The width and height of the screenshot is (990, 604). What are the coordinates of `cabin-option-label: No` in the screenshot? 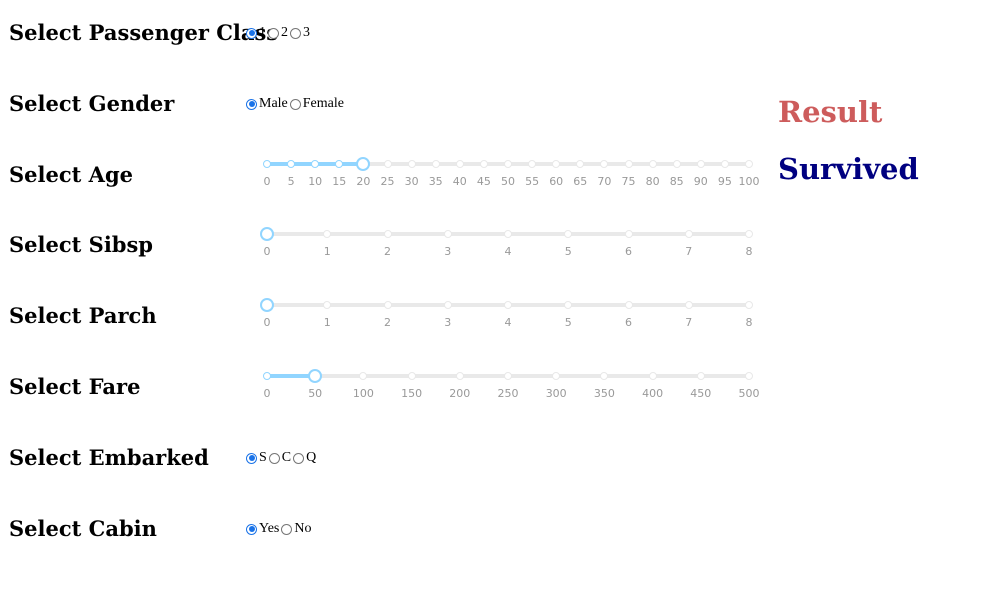 It's located at (303, 528).